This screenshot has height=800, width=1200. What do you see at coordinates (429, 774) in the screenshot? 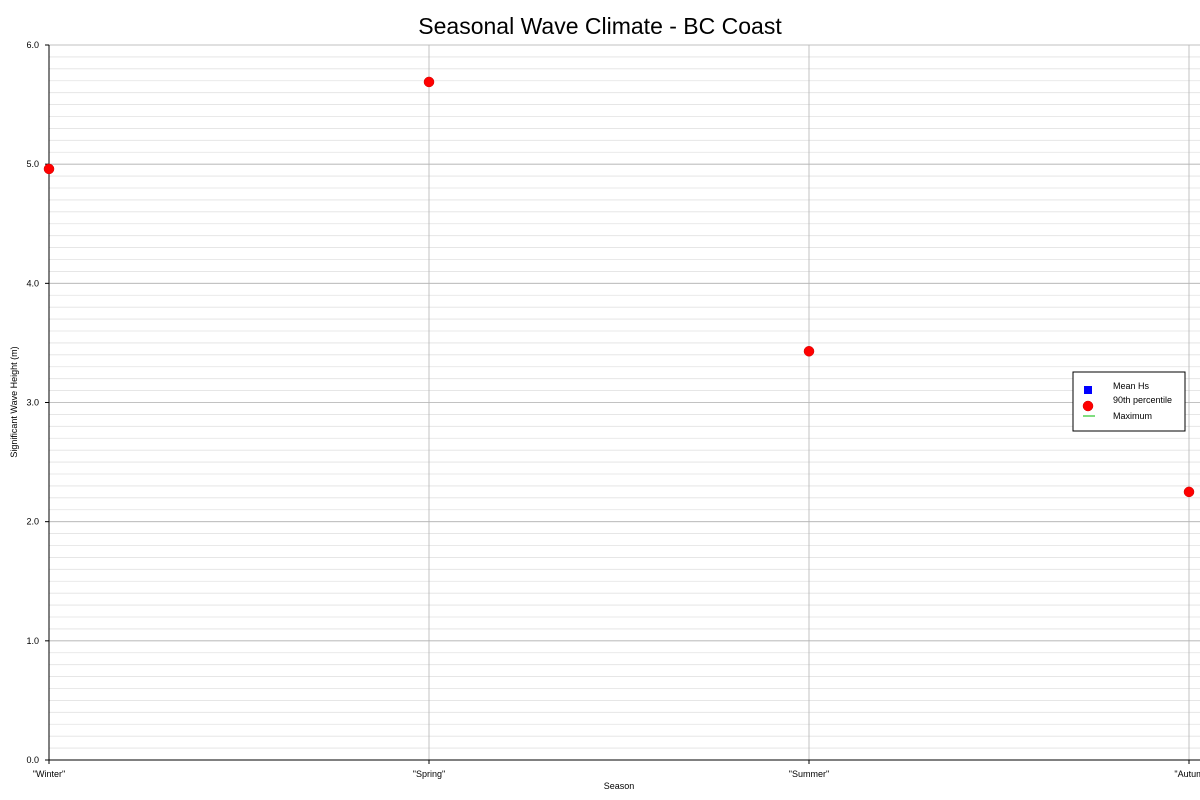
I see `x-tick-label: "Spring"` at bounding box center [429, 774].